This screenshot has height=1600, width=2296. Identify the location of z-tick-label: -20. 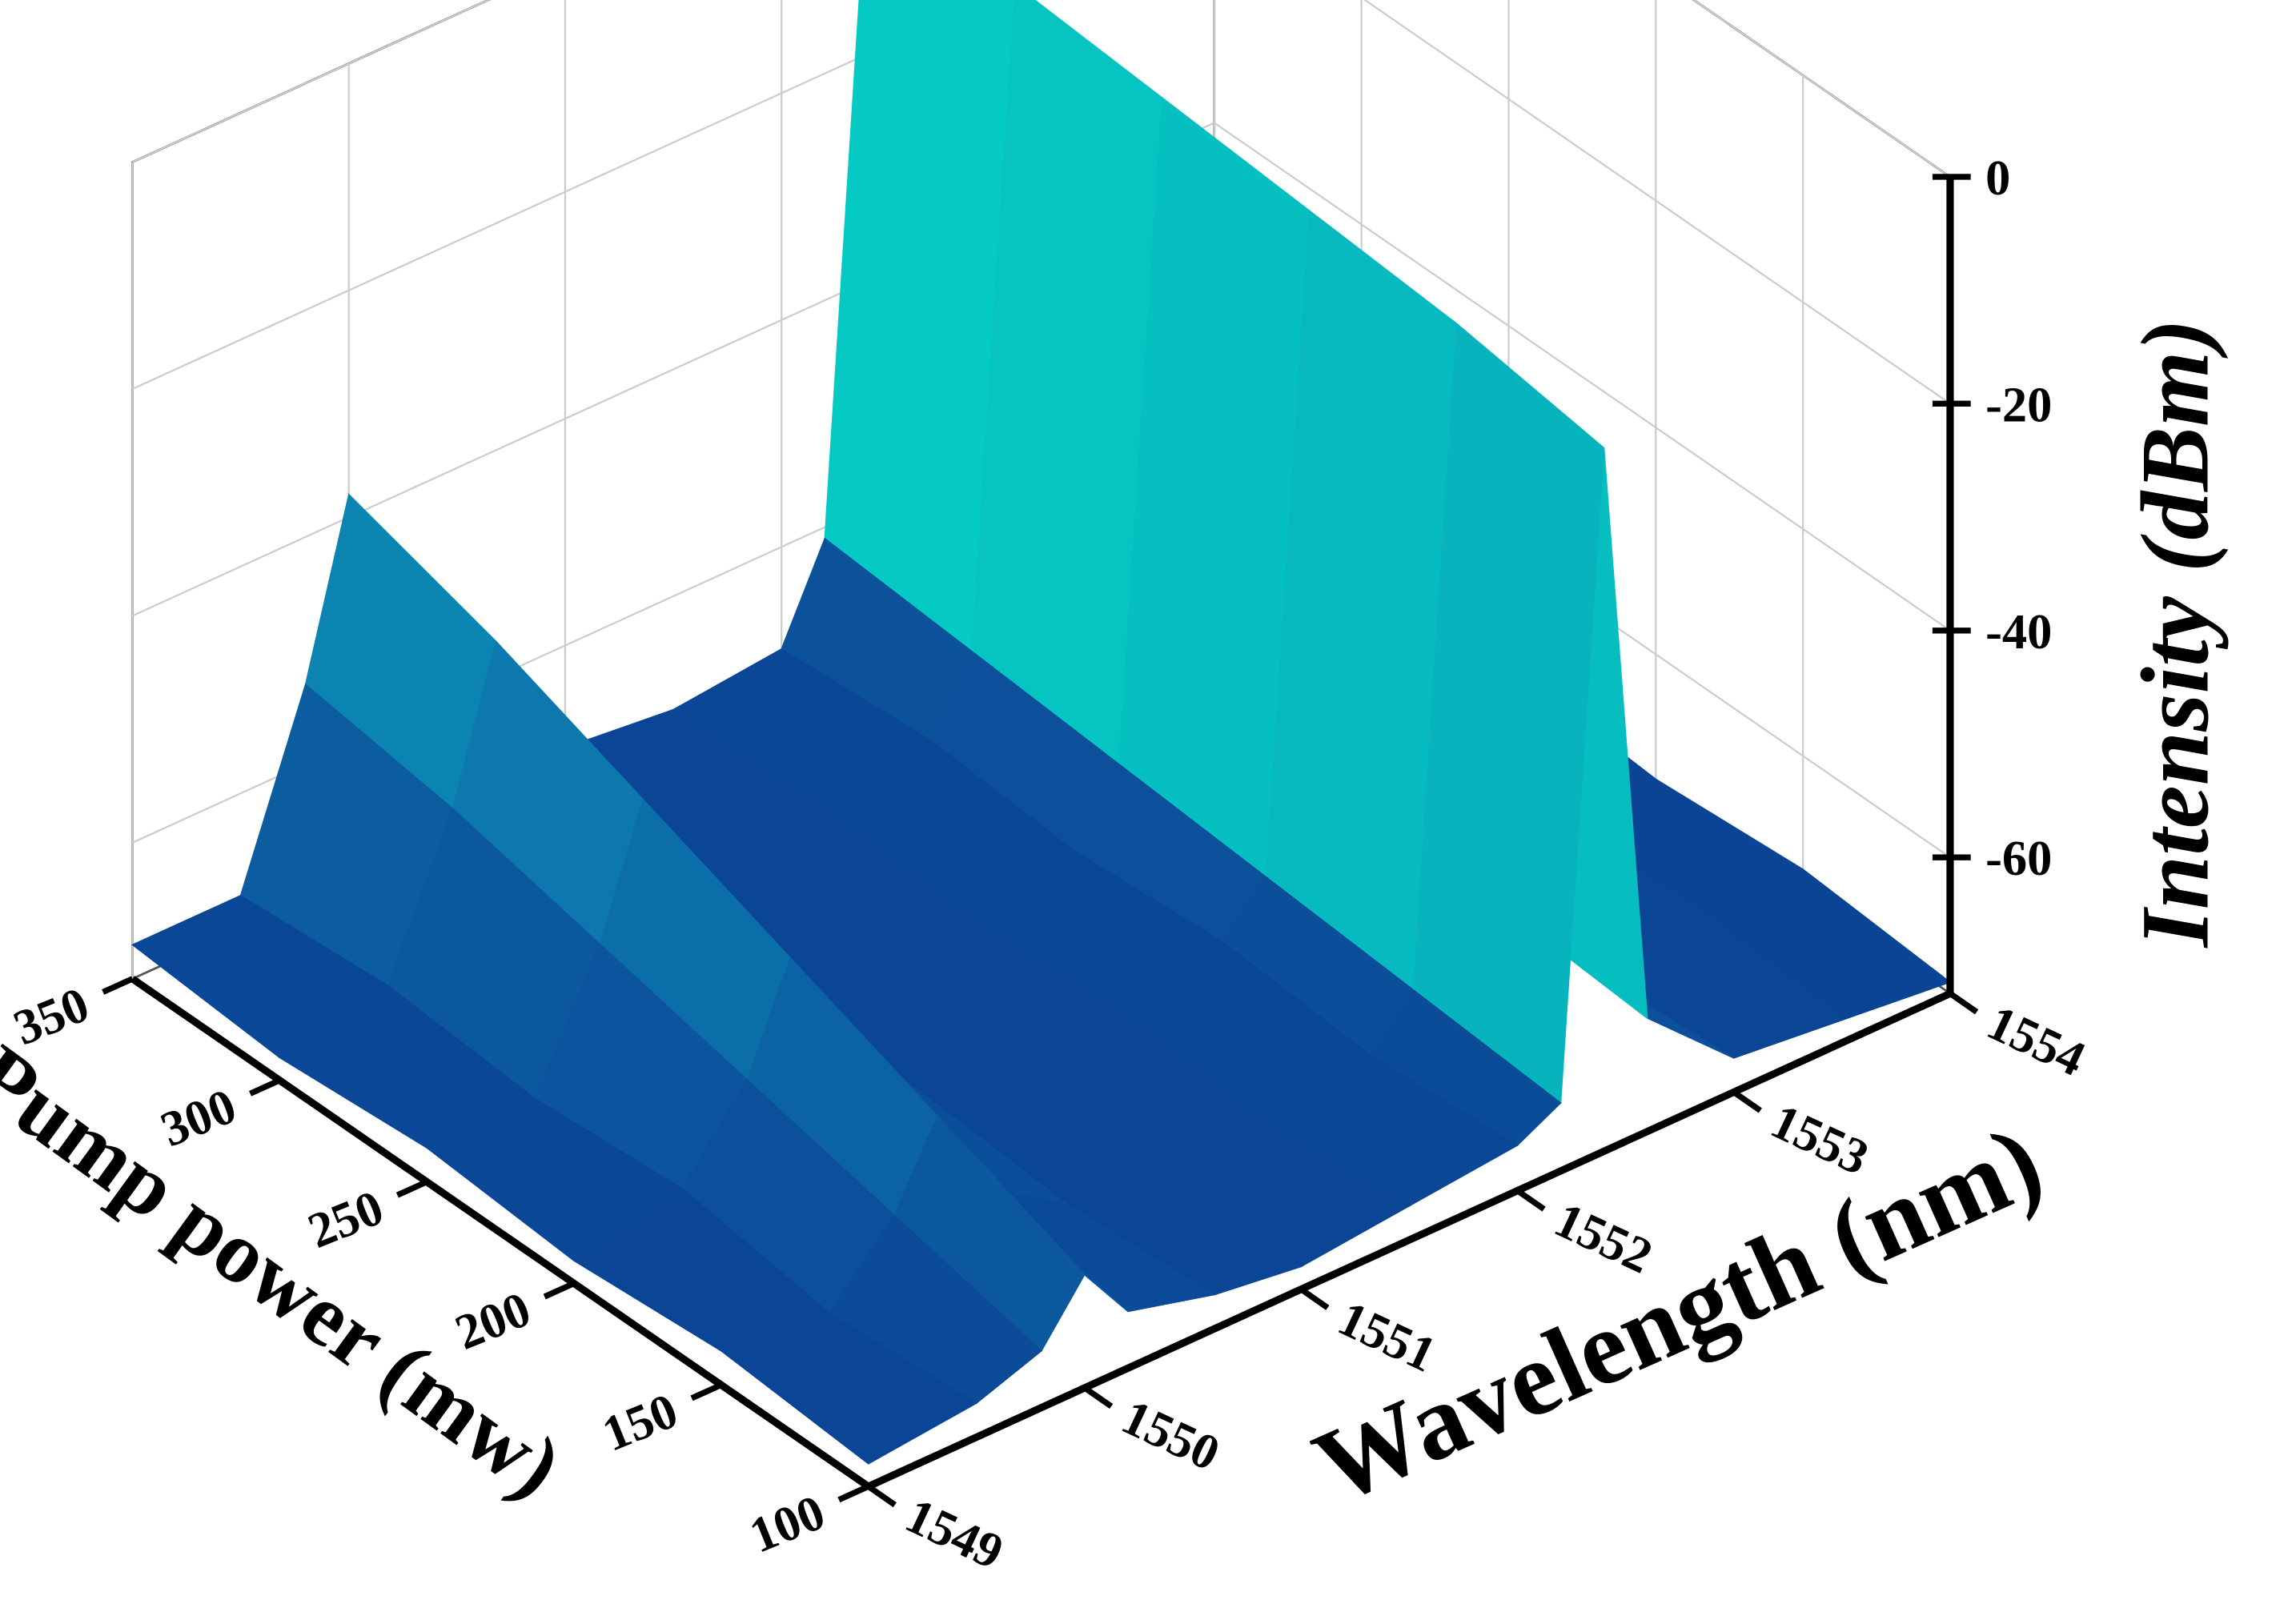
(2018, 404).